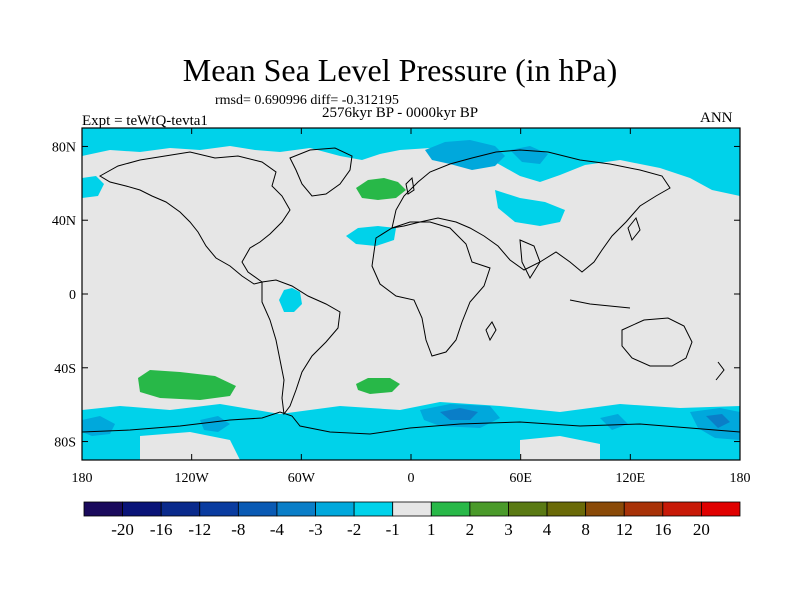 This screenshot has height=600, width=800. Describe the element at coordinates (530, 259) in the screenshot. I see `coast-india` at that location.